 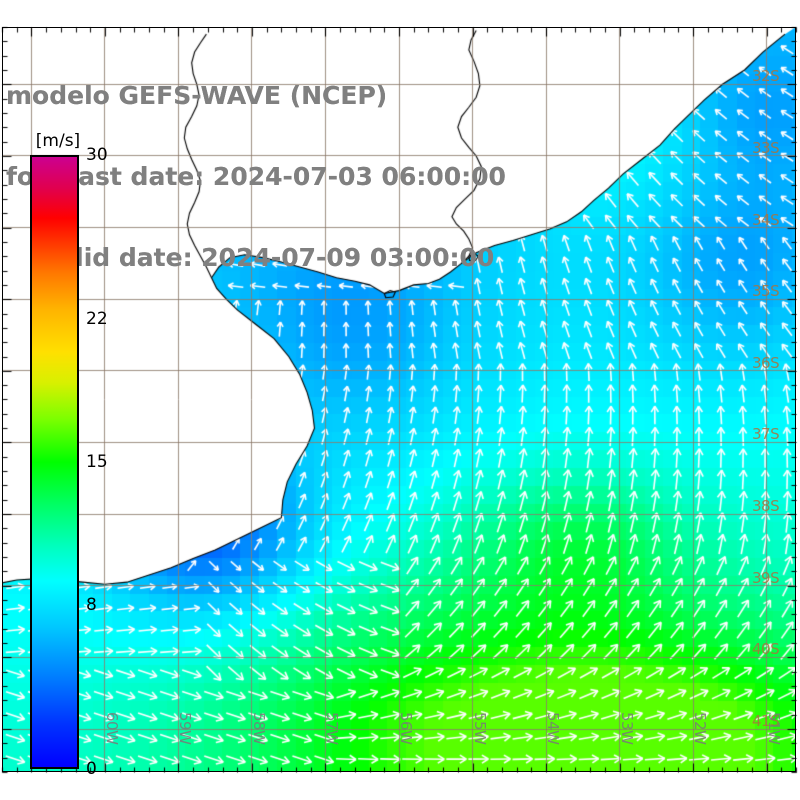 What do you see at coordinates (766, 219) in the screenshot?
I see `latitude-label: 34S` at bounding box center [766, 219].